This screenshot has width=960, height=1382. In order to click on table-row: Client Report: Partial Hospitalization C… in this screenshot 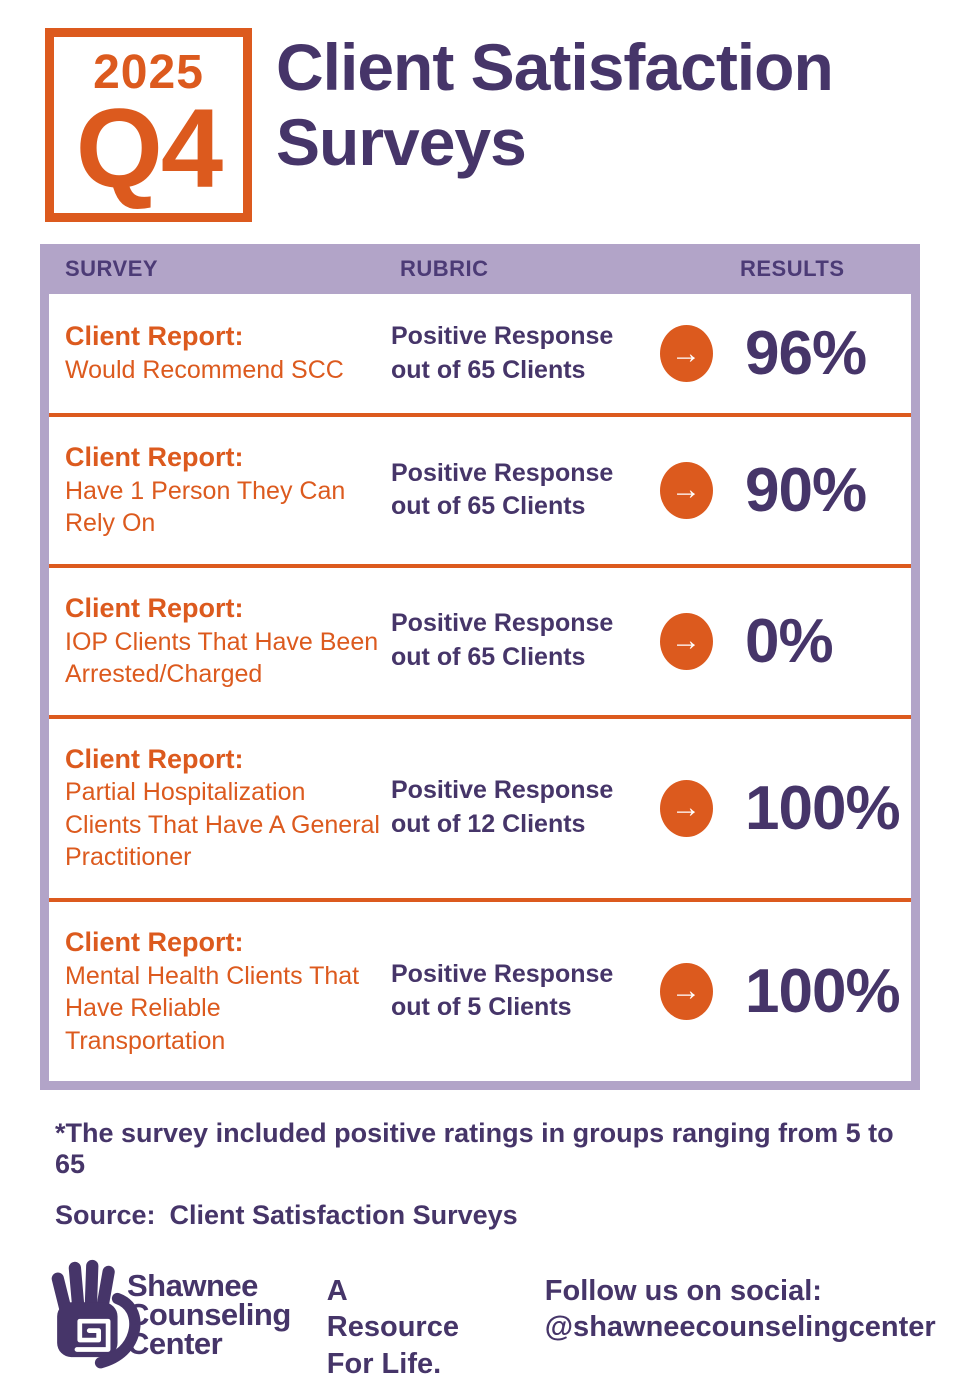, I will do `click(480, 806)`.